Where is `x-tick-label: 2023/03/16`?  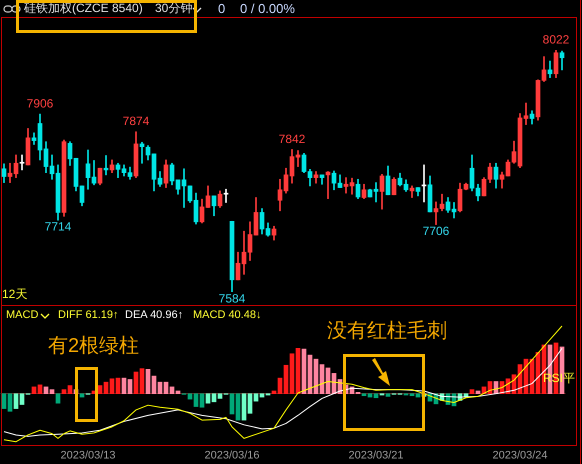 x-tick-label: 2023/03/16 is located at coordinates (232, 456).